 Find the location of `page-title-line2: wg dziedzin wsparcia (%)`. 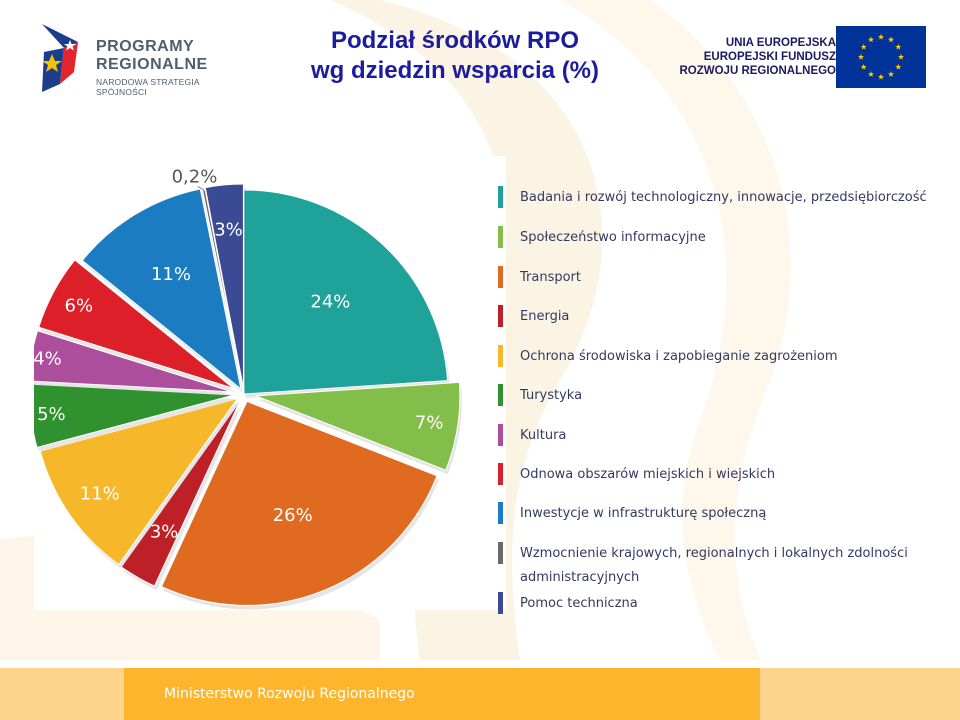

page-title-line2: wg dziedzin wsparcia (%) is located at coordinates (455, 70).